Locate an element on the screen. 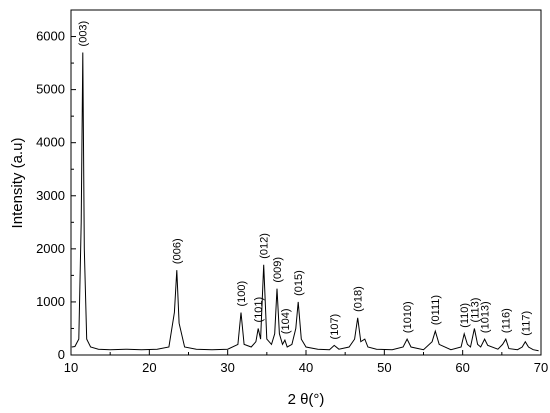 Image resolution: width=550 pixels, height=413 pixels. y-tick-label: 3000 is located at coordinates (50, 195).